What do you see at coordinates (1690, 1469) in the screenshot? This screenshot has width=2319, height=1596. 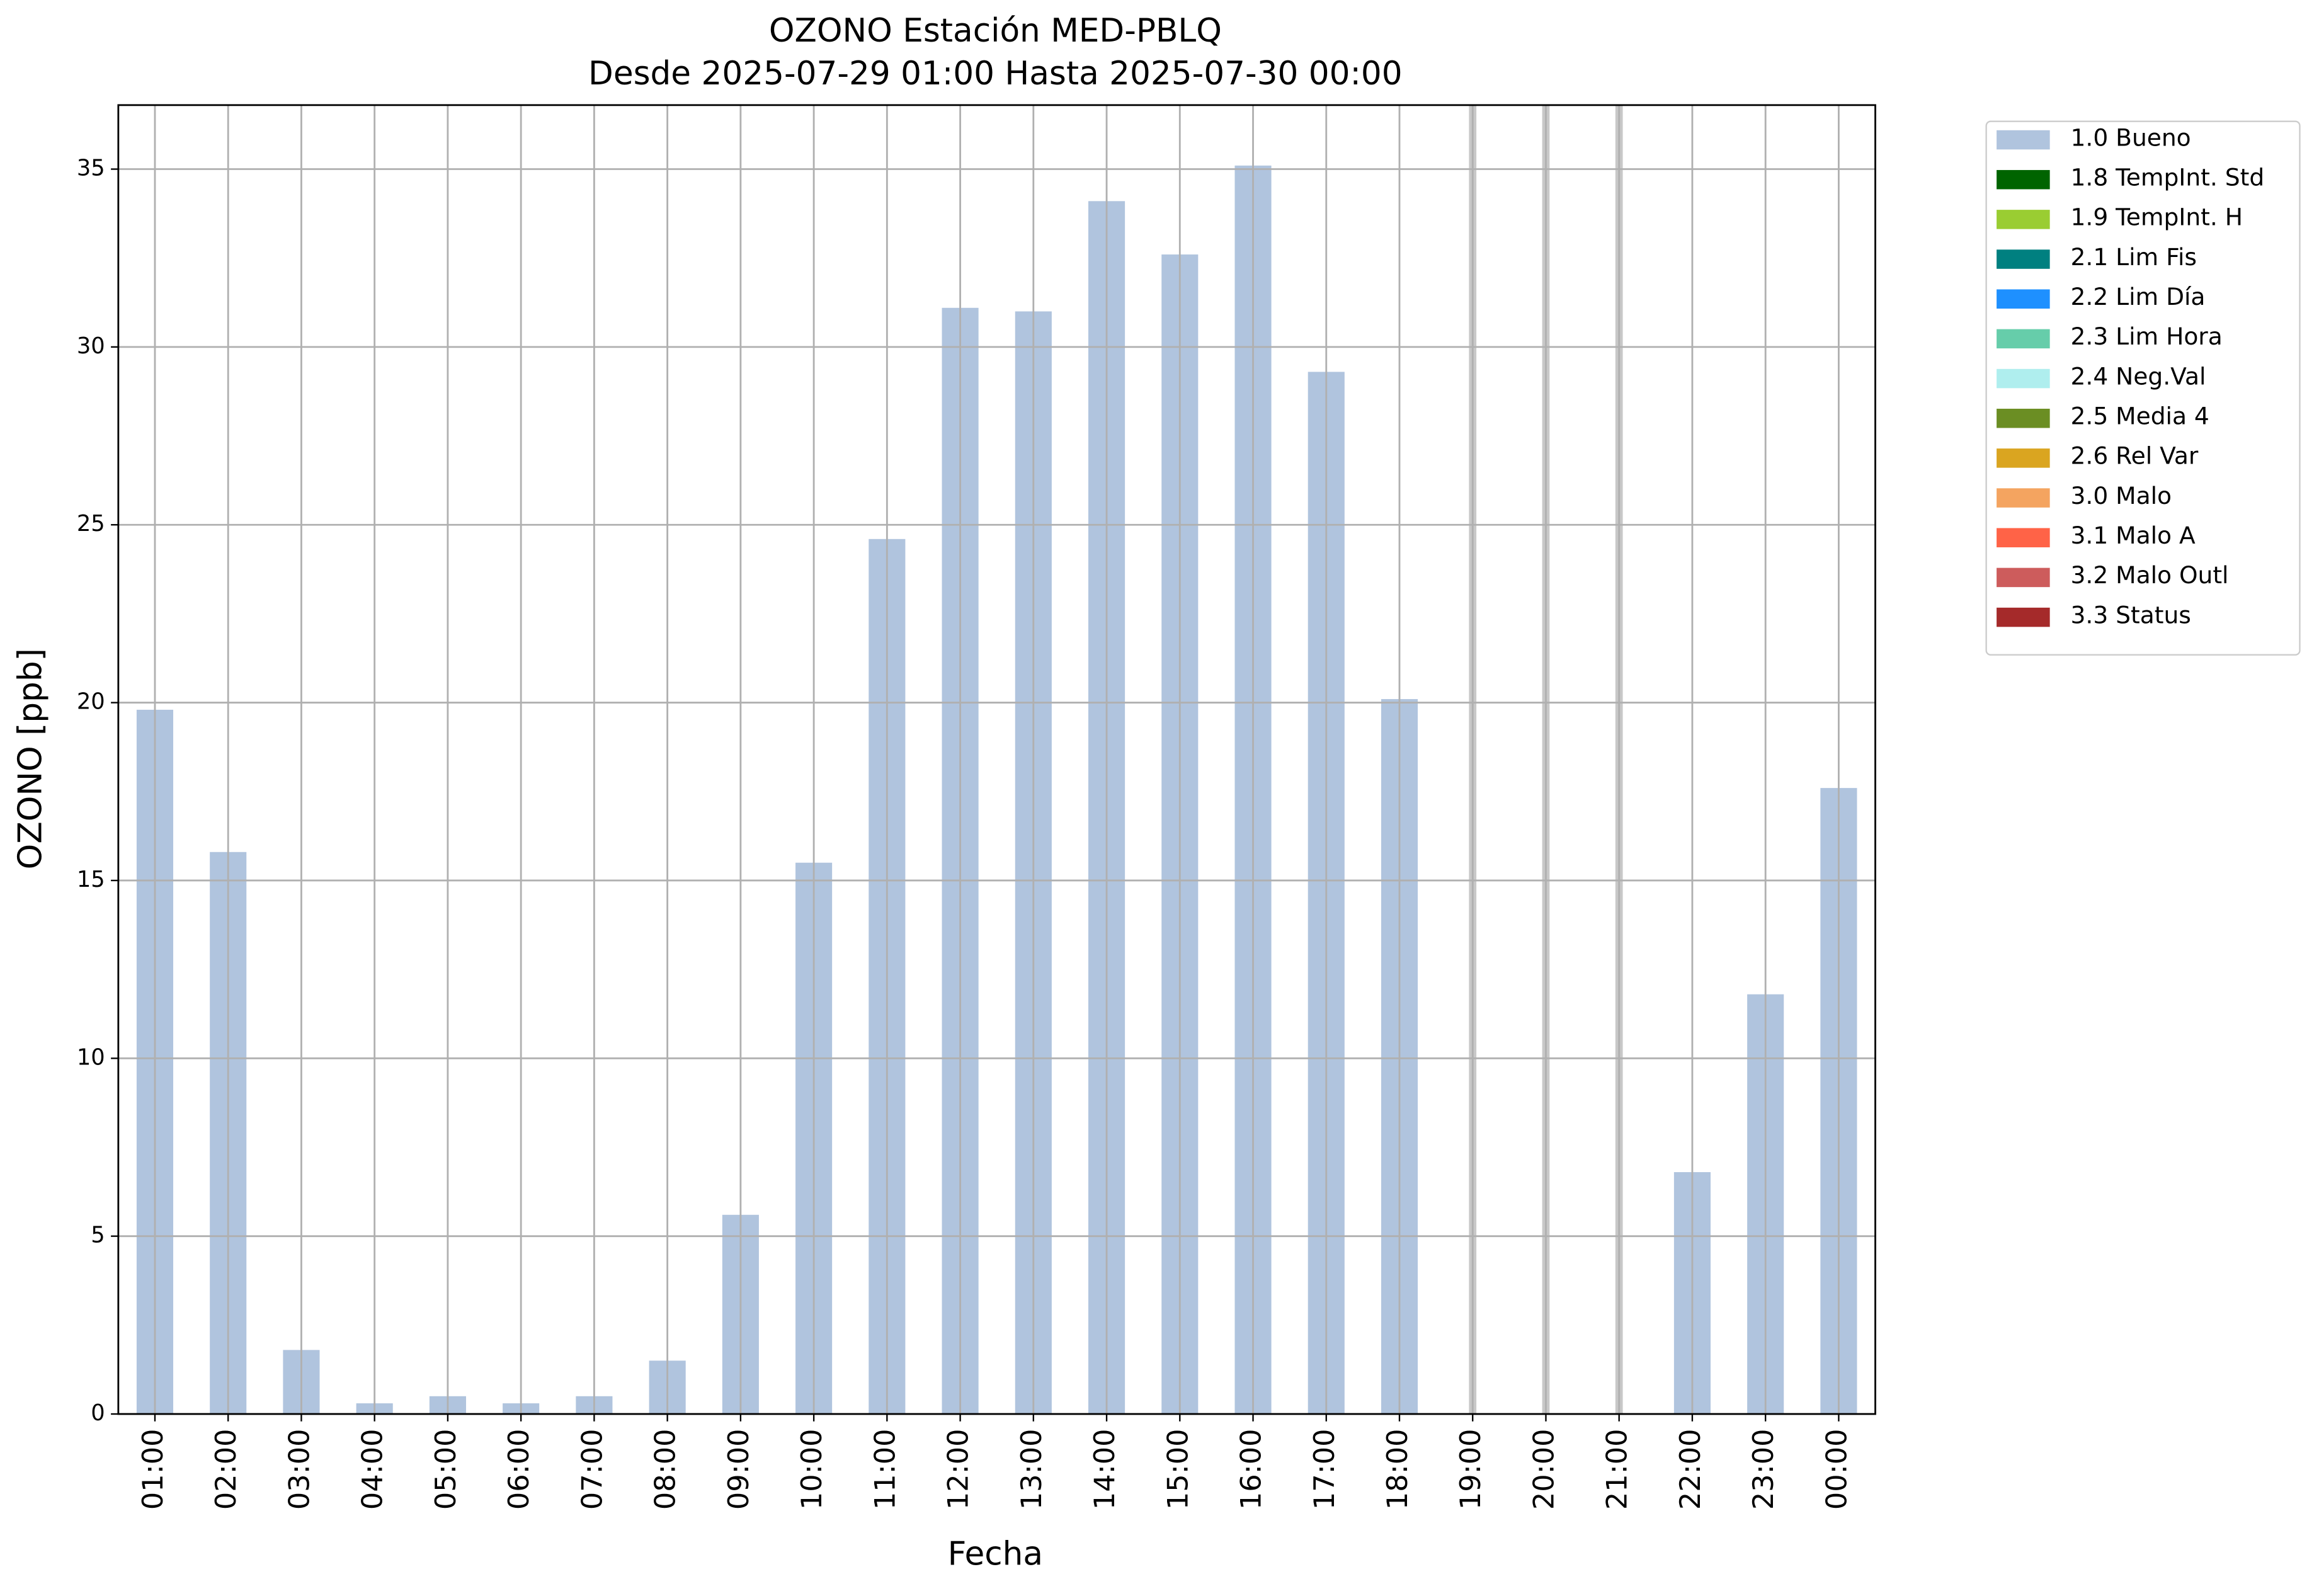 I see `x-tick-label: 22:00` at bounding box center [1690, 1469].